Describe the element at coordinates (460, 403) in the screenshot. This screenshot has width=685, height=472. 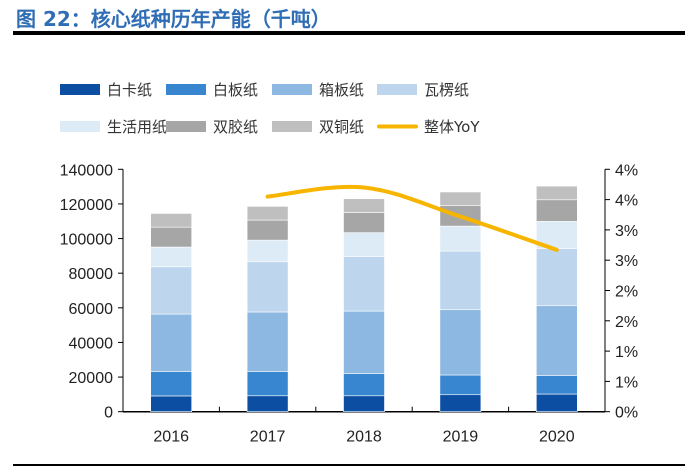
I see `bar-segment-2019-白卡纸` at that location.